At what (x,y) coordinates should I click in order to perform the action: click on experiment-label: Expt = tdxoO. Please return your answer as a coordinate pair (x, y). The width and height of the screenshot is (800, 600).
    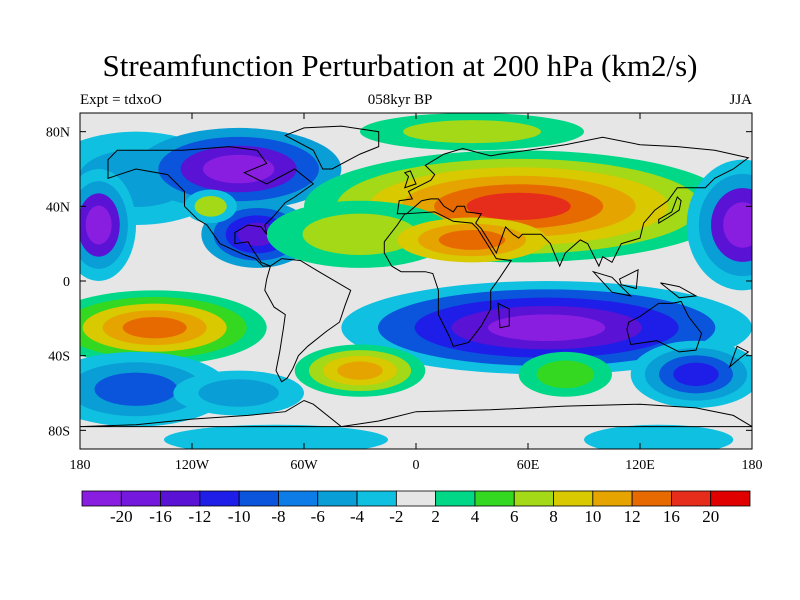
    Looking at the image, I should click on (121, 100).